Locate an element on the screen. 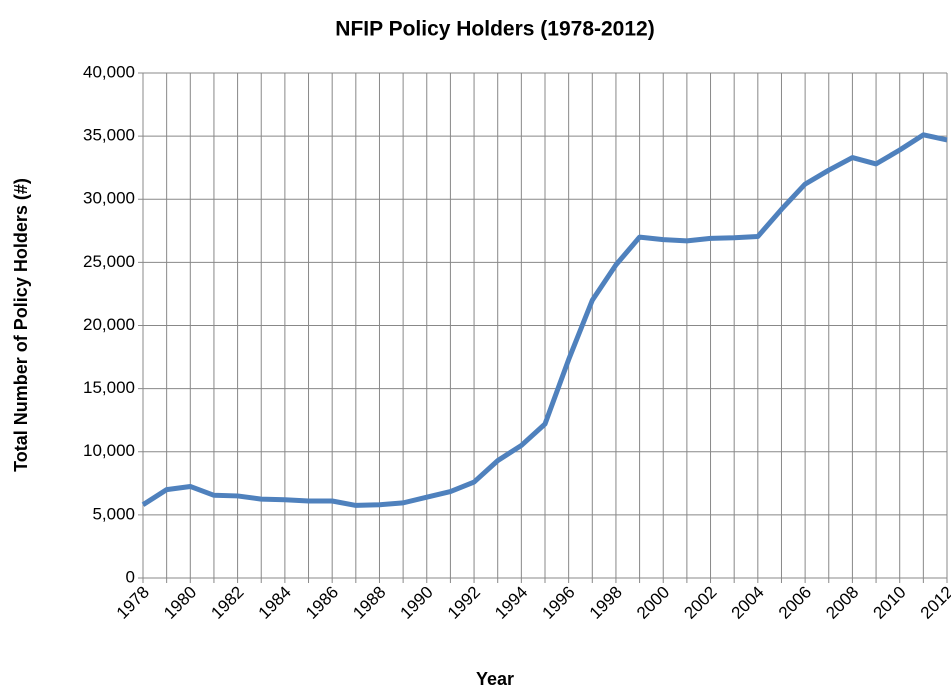 The image size is (951, 693). x-tick-label: 2008 is located at coordinates (842, 603).